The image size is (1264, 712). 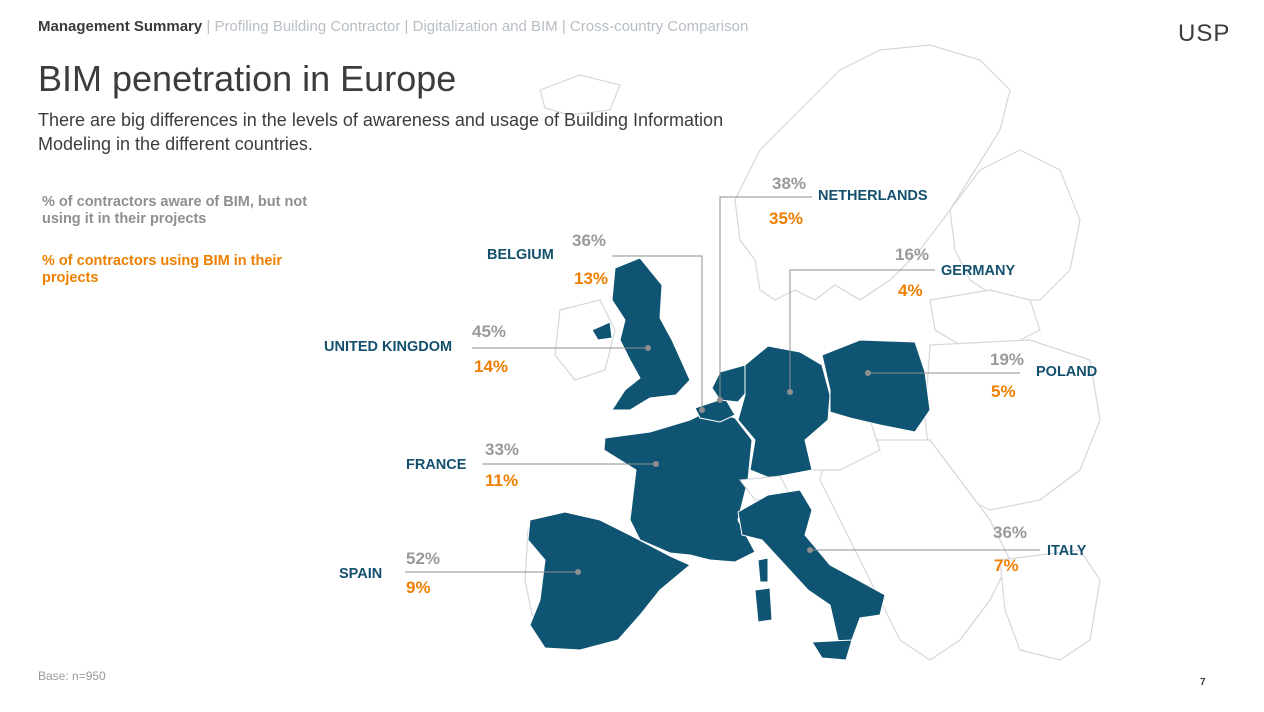 I want to click on belgium-dot, so click(x=702, y=410).